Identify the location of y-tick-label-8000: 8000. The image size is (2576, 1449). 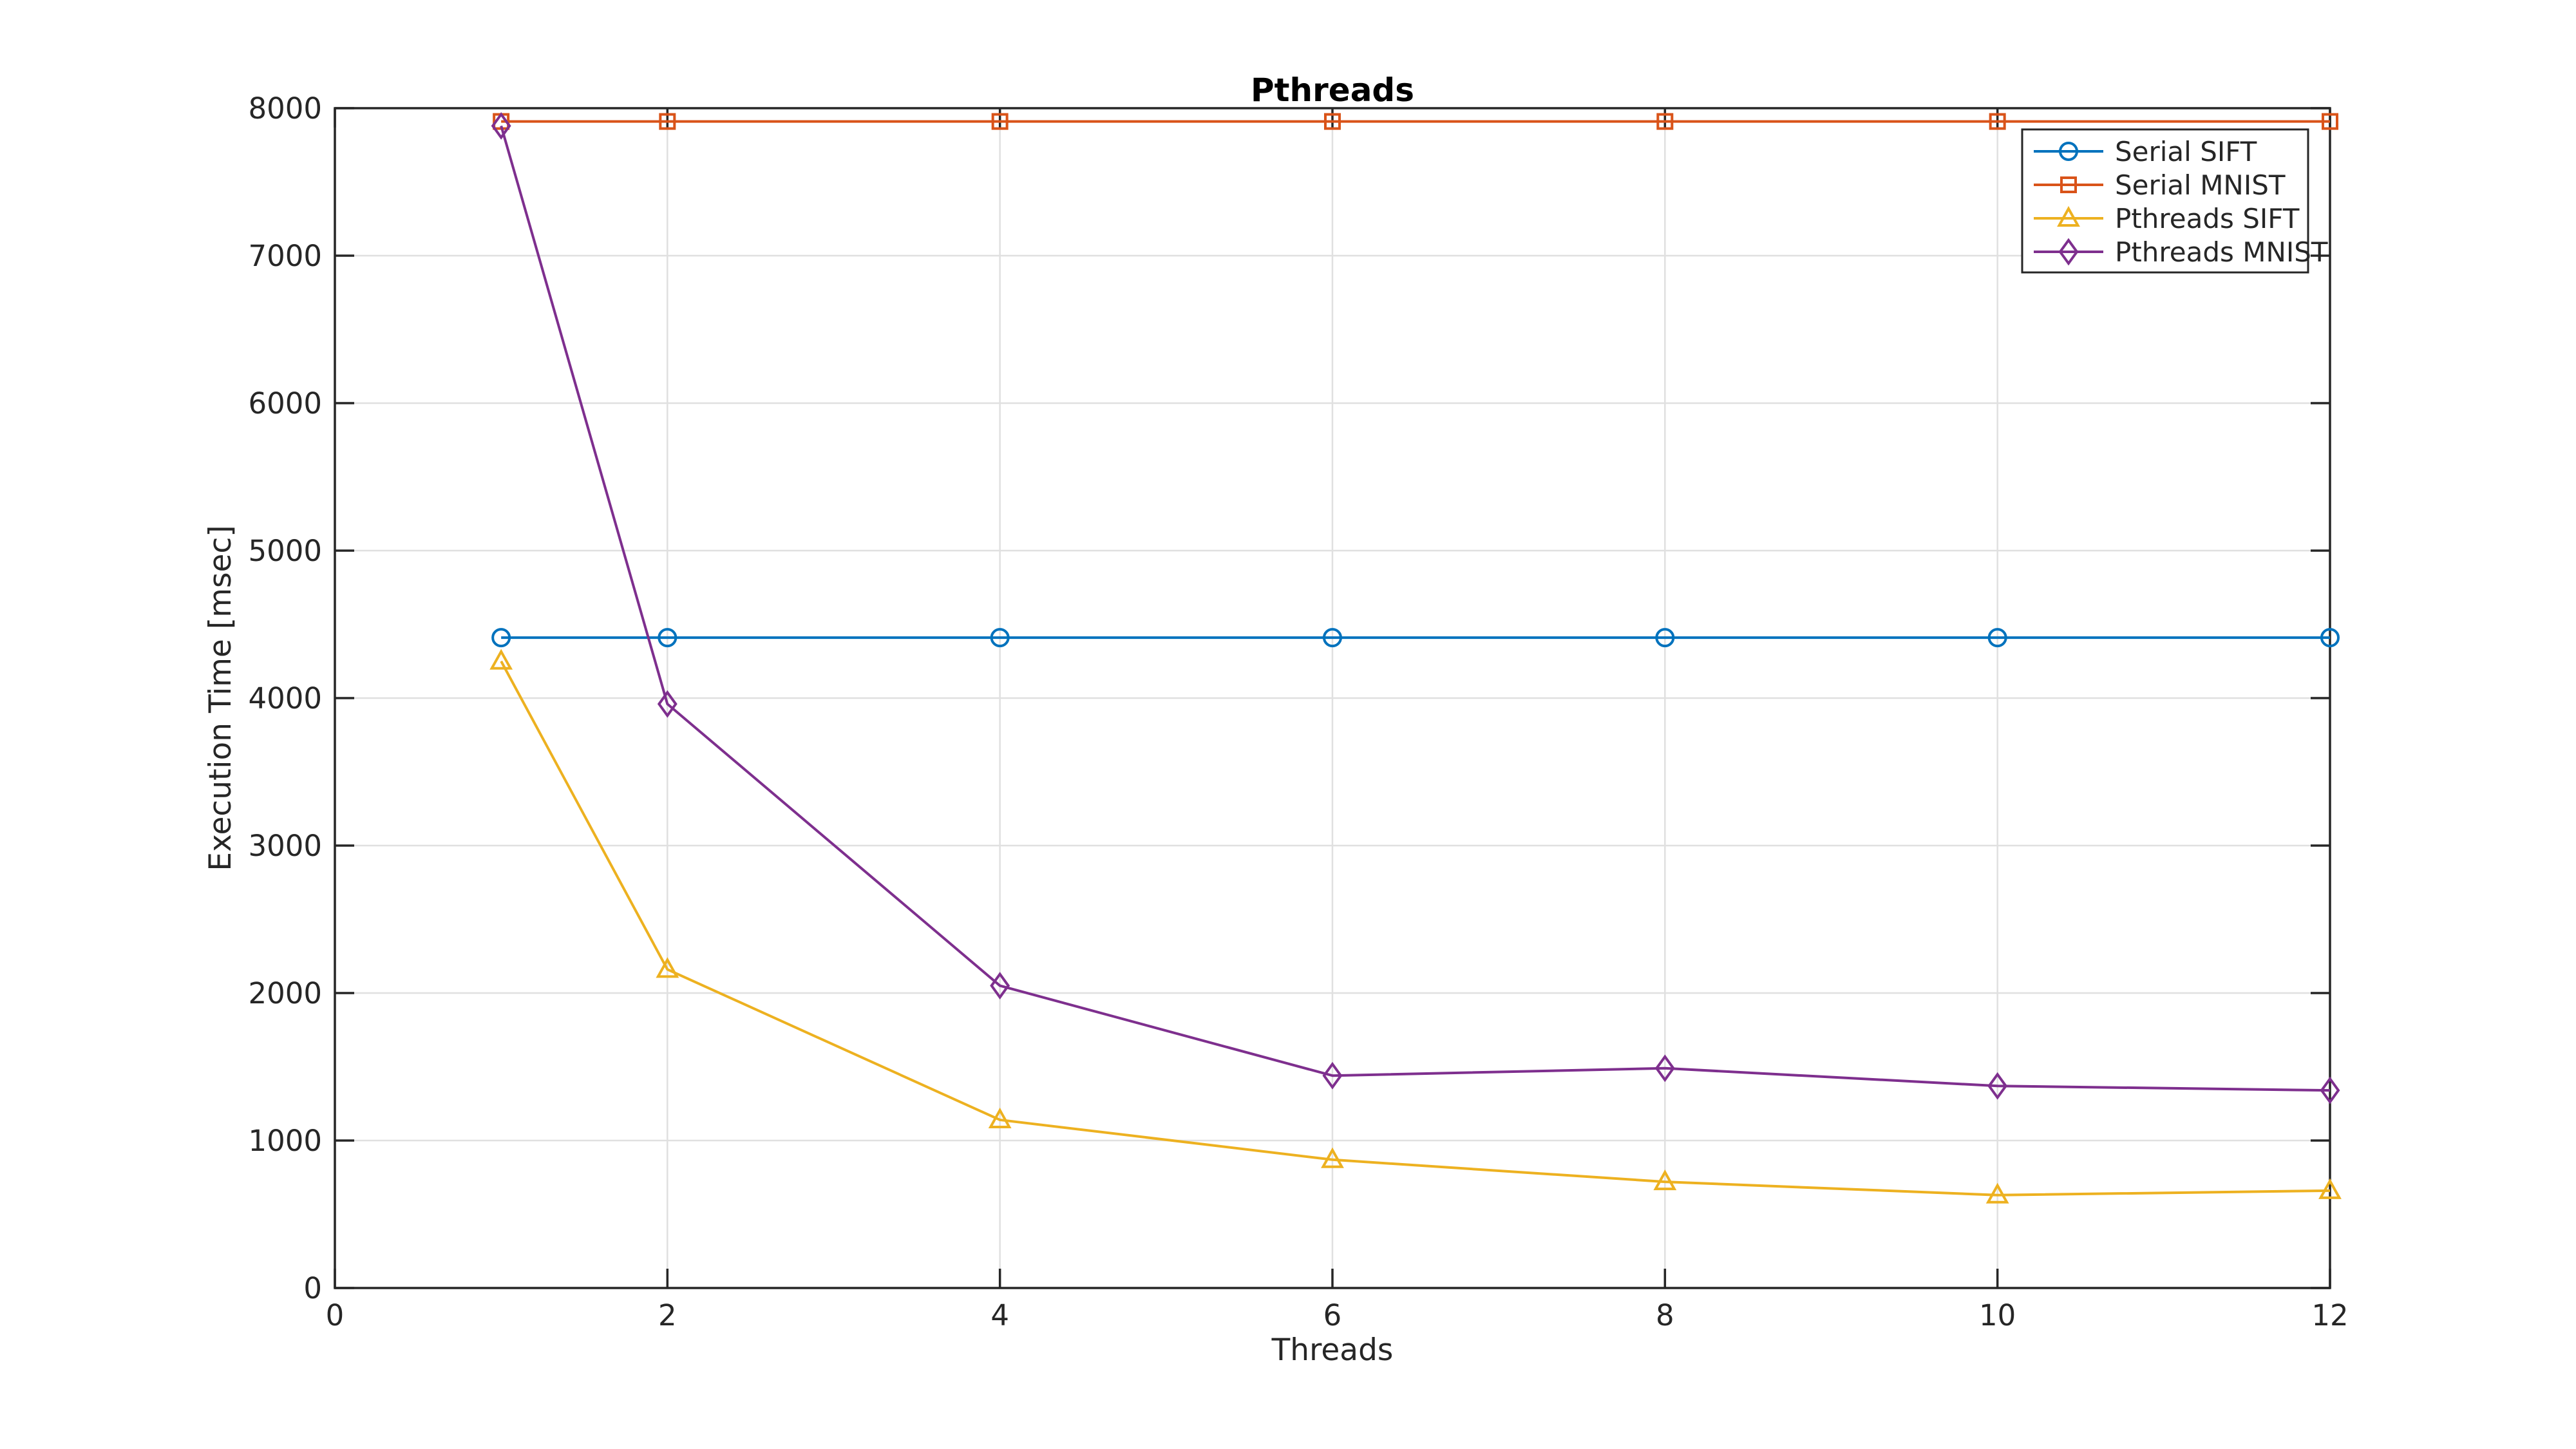
(285, 108).